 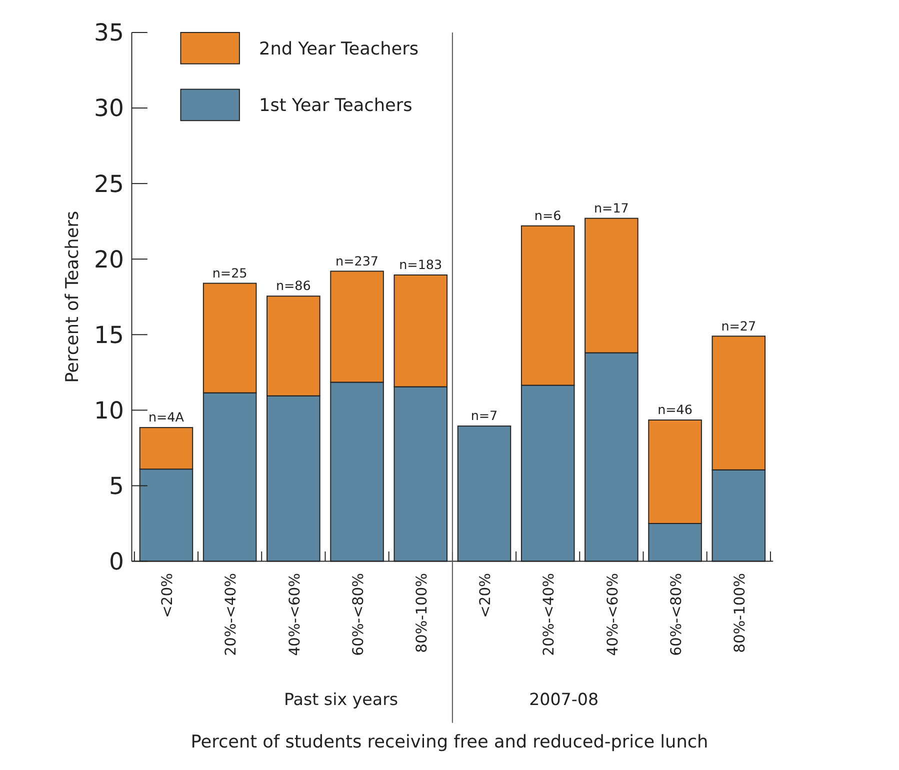 I want to click on annotation: n=25, so click(x=230, y=272).